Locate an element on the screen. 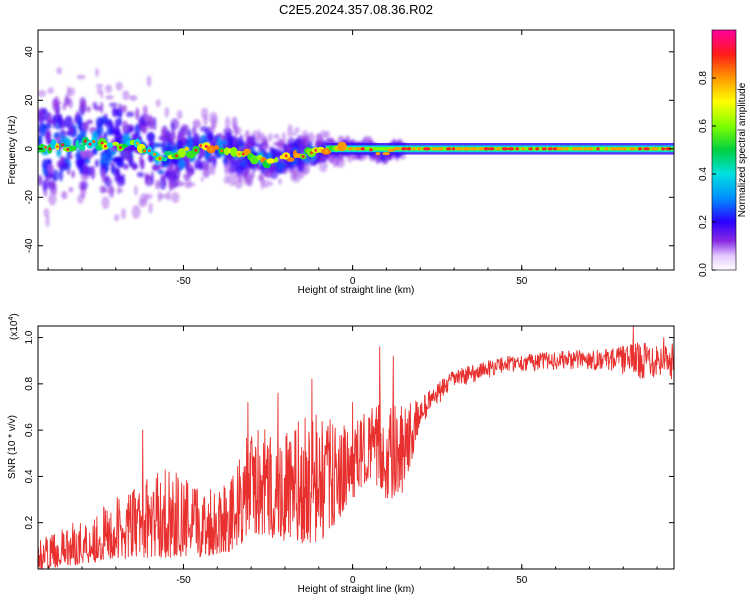 The width and height of the screenshot is (750, 600). y-tick-label: 20 is located at coordinates (29, 100).